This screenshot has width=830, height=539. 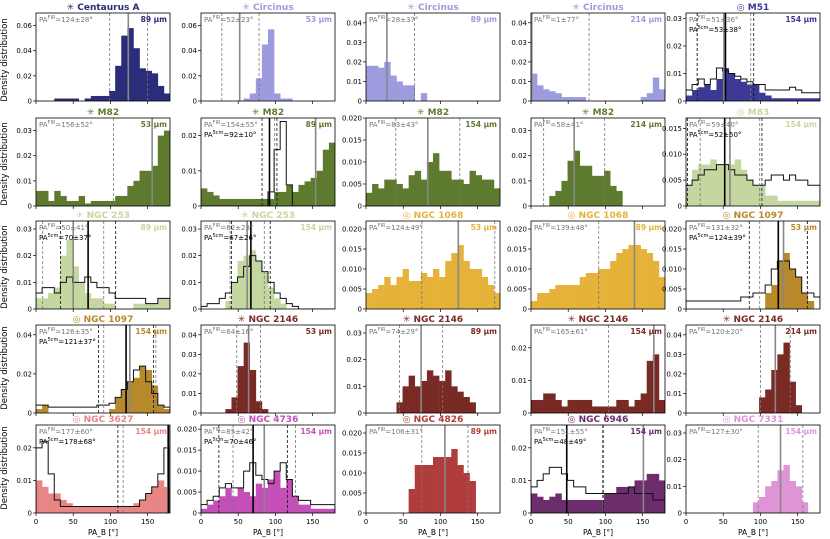 I want to click on y-tick-label: 0.03, so click(x=519, y=131).